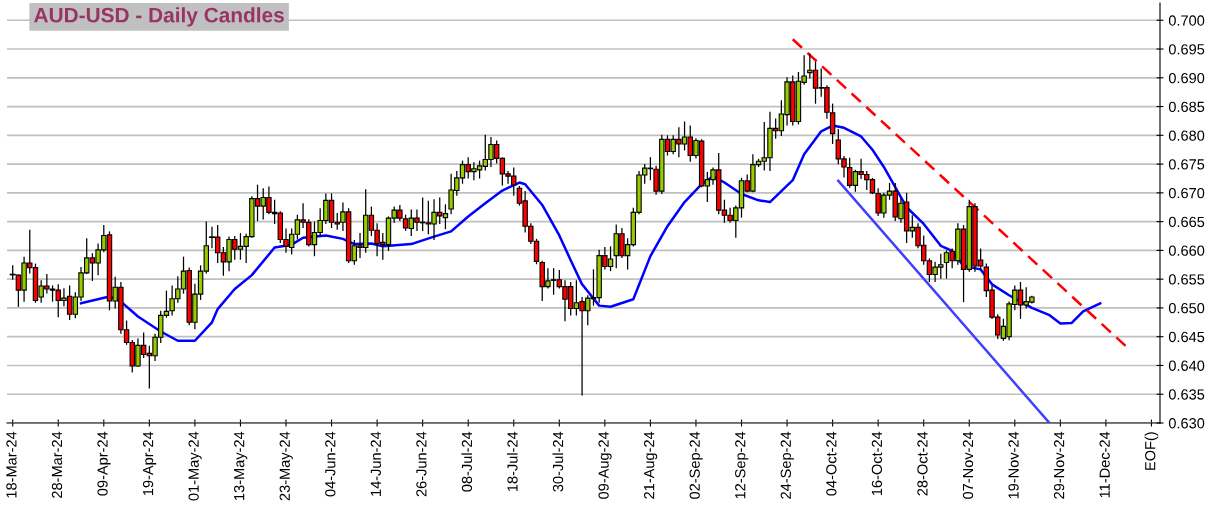 The height and width of the screenshot is (532, 1220). I want to click on x-tick-label: 07-Nov-24, so click(968, 465).